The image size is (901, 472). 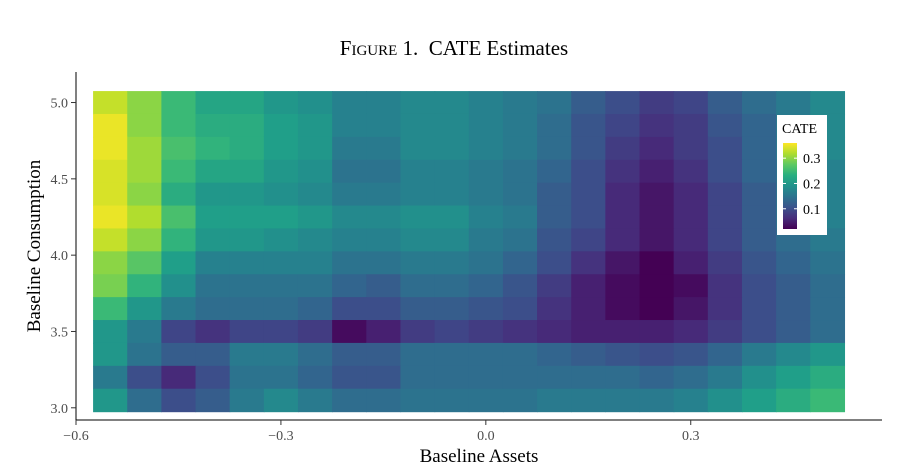 What do you see at coordinates (790, 186) in the screenshot?
I see `legend-colorbar` at bounding box center [790, 186].